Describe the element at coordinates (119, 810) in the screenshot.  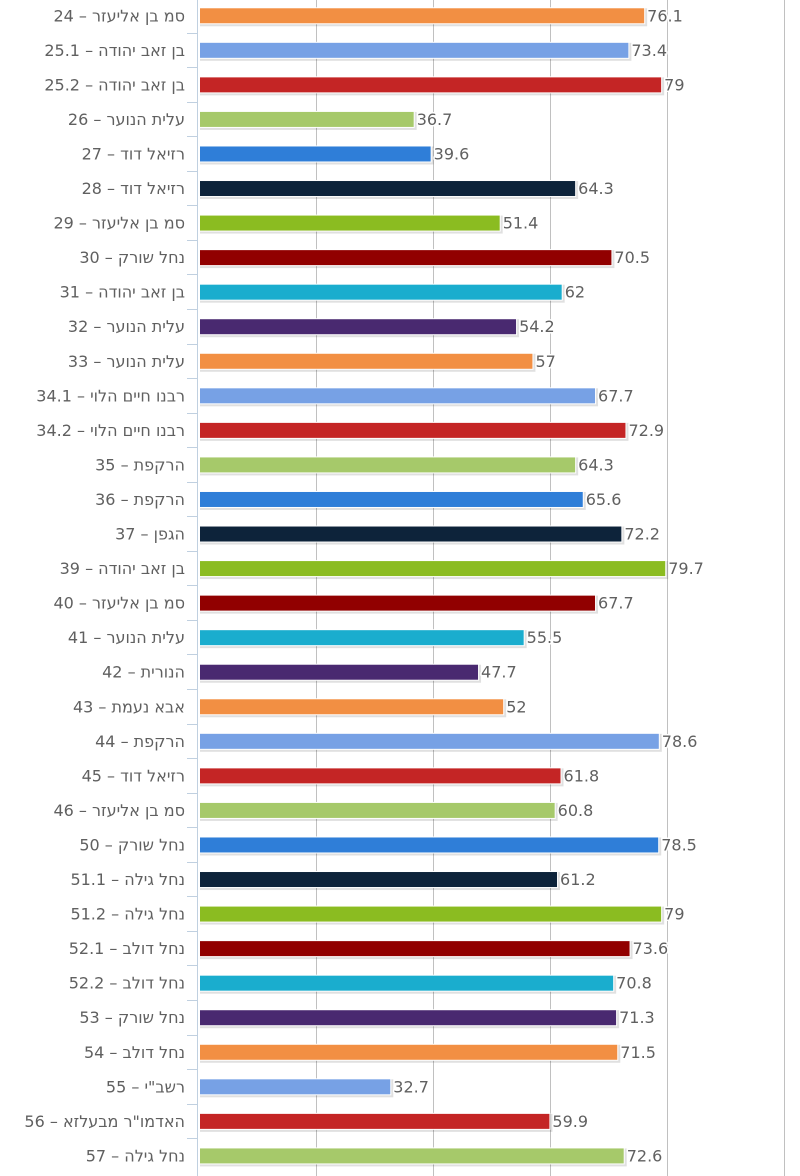
I see `category-label: סמ בן אליעזר – 46` at that location.